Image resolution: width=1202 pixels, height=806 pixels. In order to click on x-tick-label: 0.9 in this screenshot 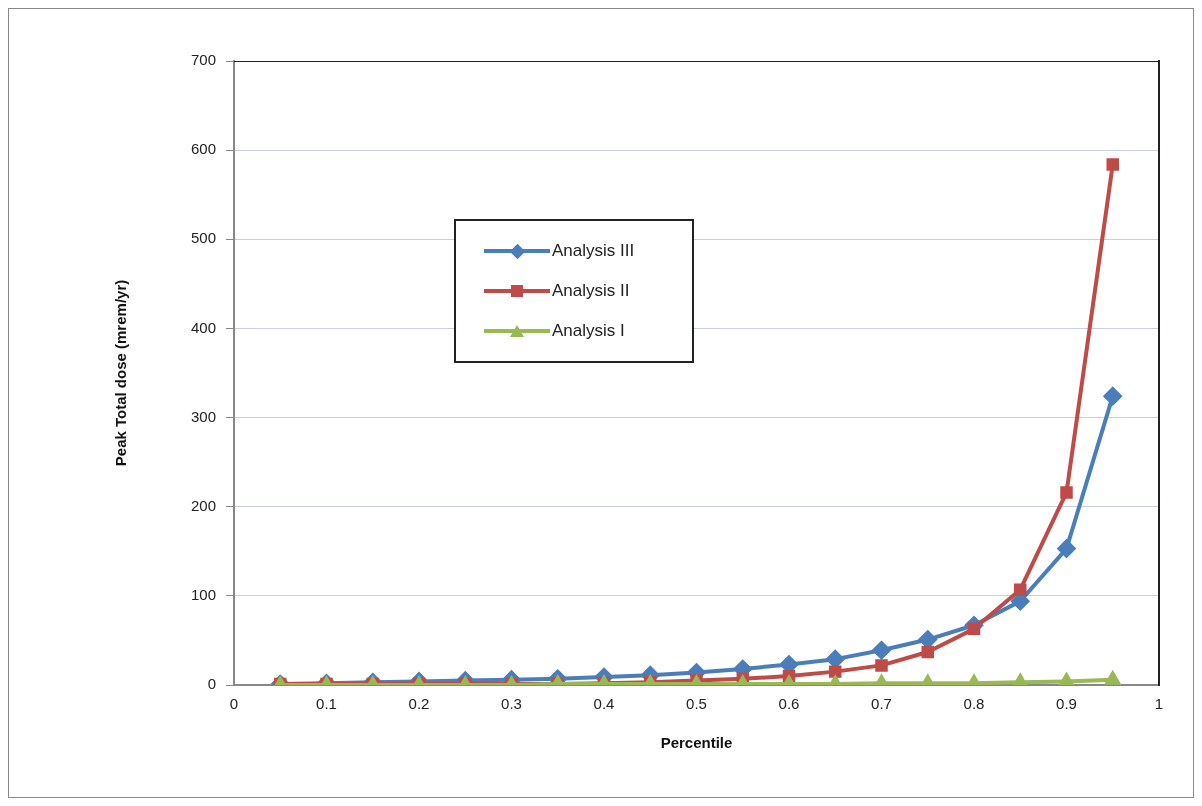, I will do `click(1066, 704)`.